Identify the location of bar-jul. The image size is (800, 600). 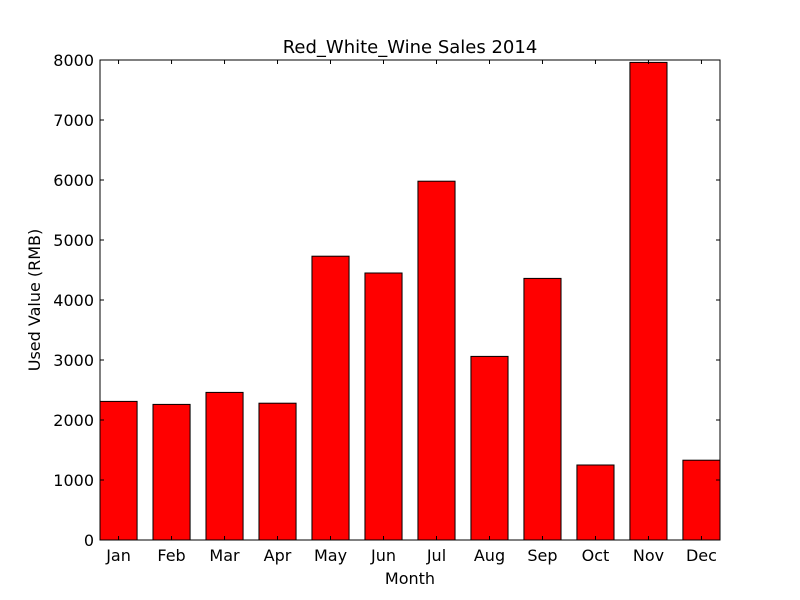
(436, 360).